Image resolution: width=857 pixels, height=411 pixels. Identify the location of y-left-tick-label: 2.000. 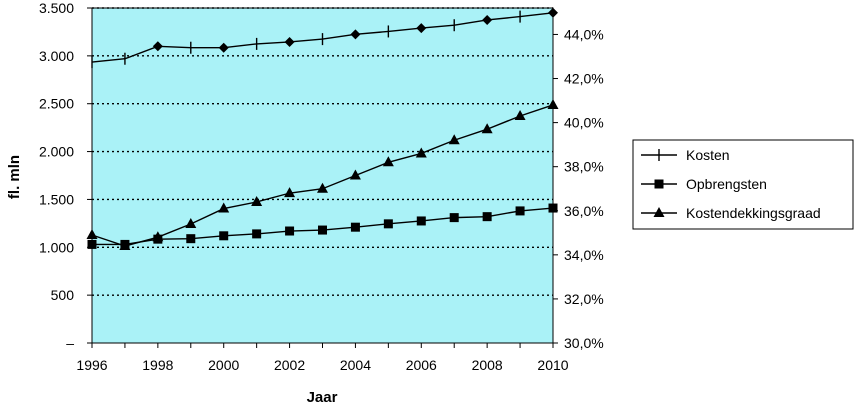
(56, 152).